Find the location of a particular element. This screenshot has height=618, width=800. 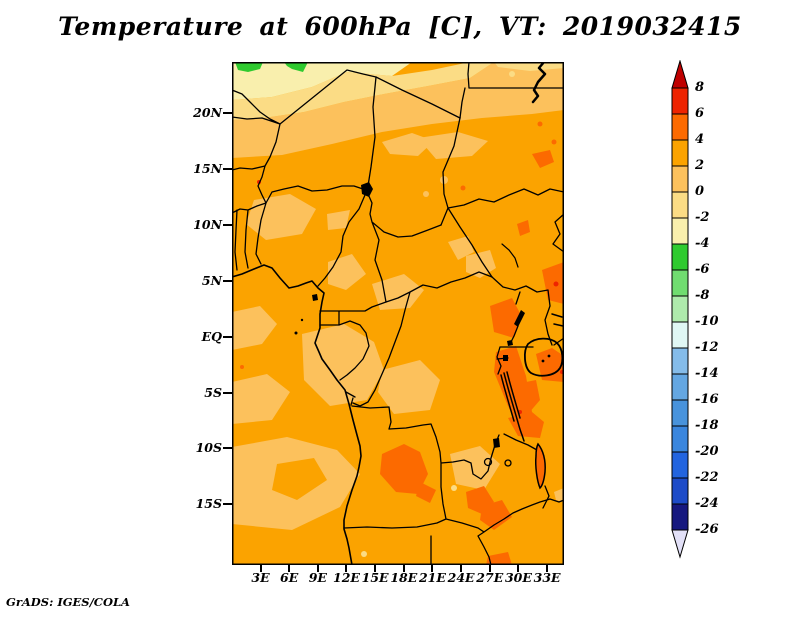

border-west-africa is located at coordinates (298, 197).